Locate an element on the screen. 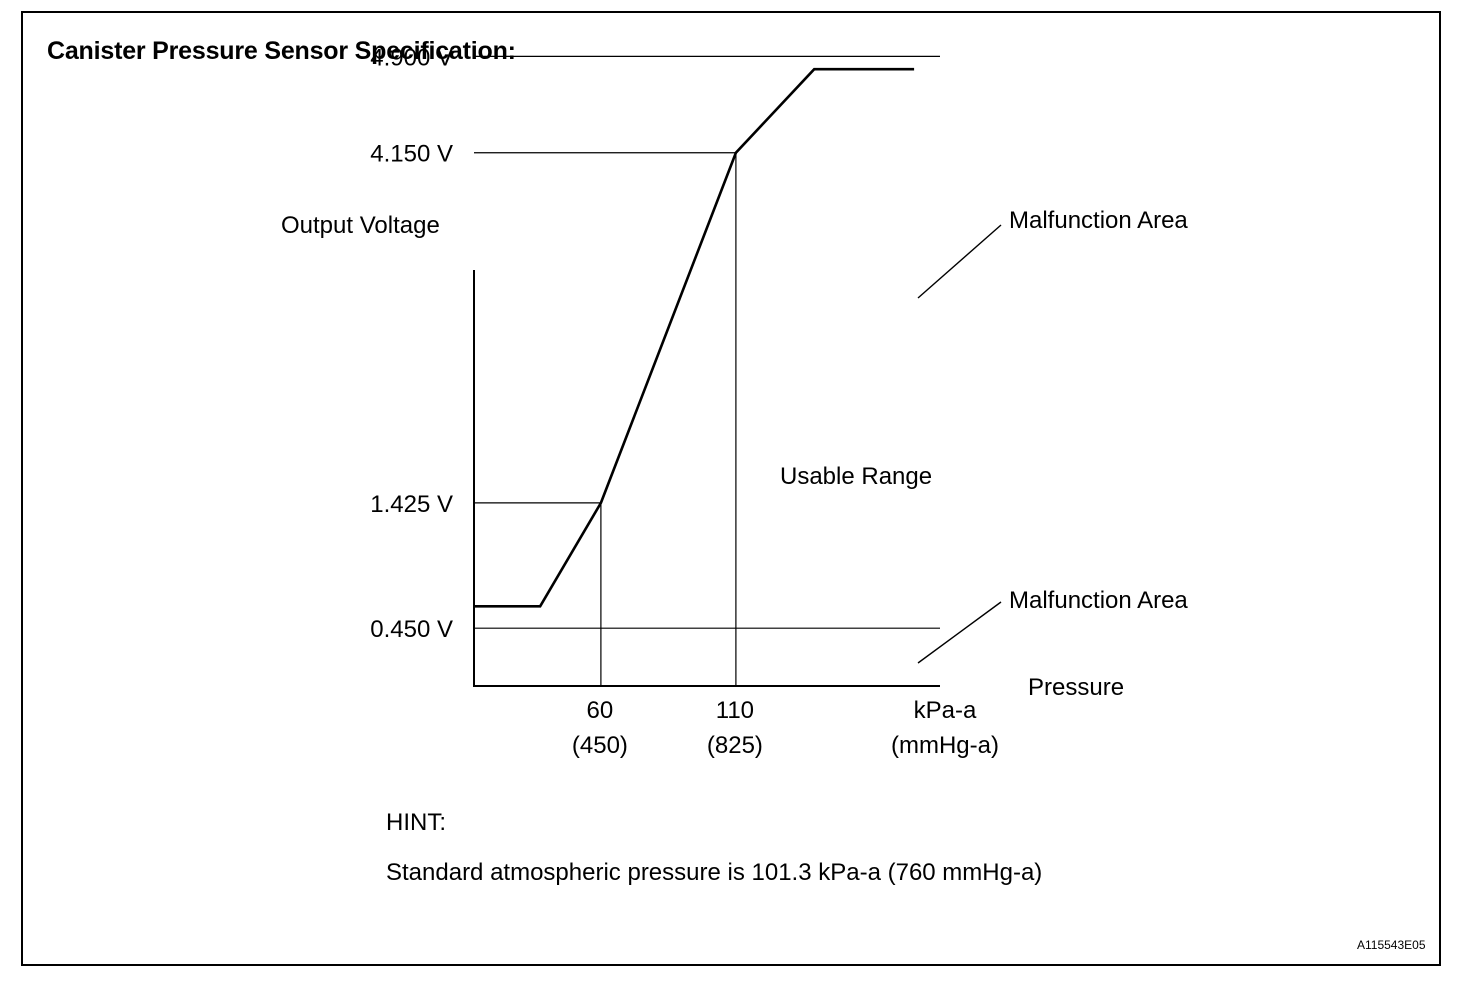  page-title: Canister Pressure Sensor Specification: is located at coordinates (281, 51).